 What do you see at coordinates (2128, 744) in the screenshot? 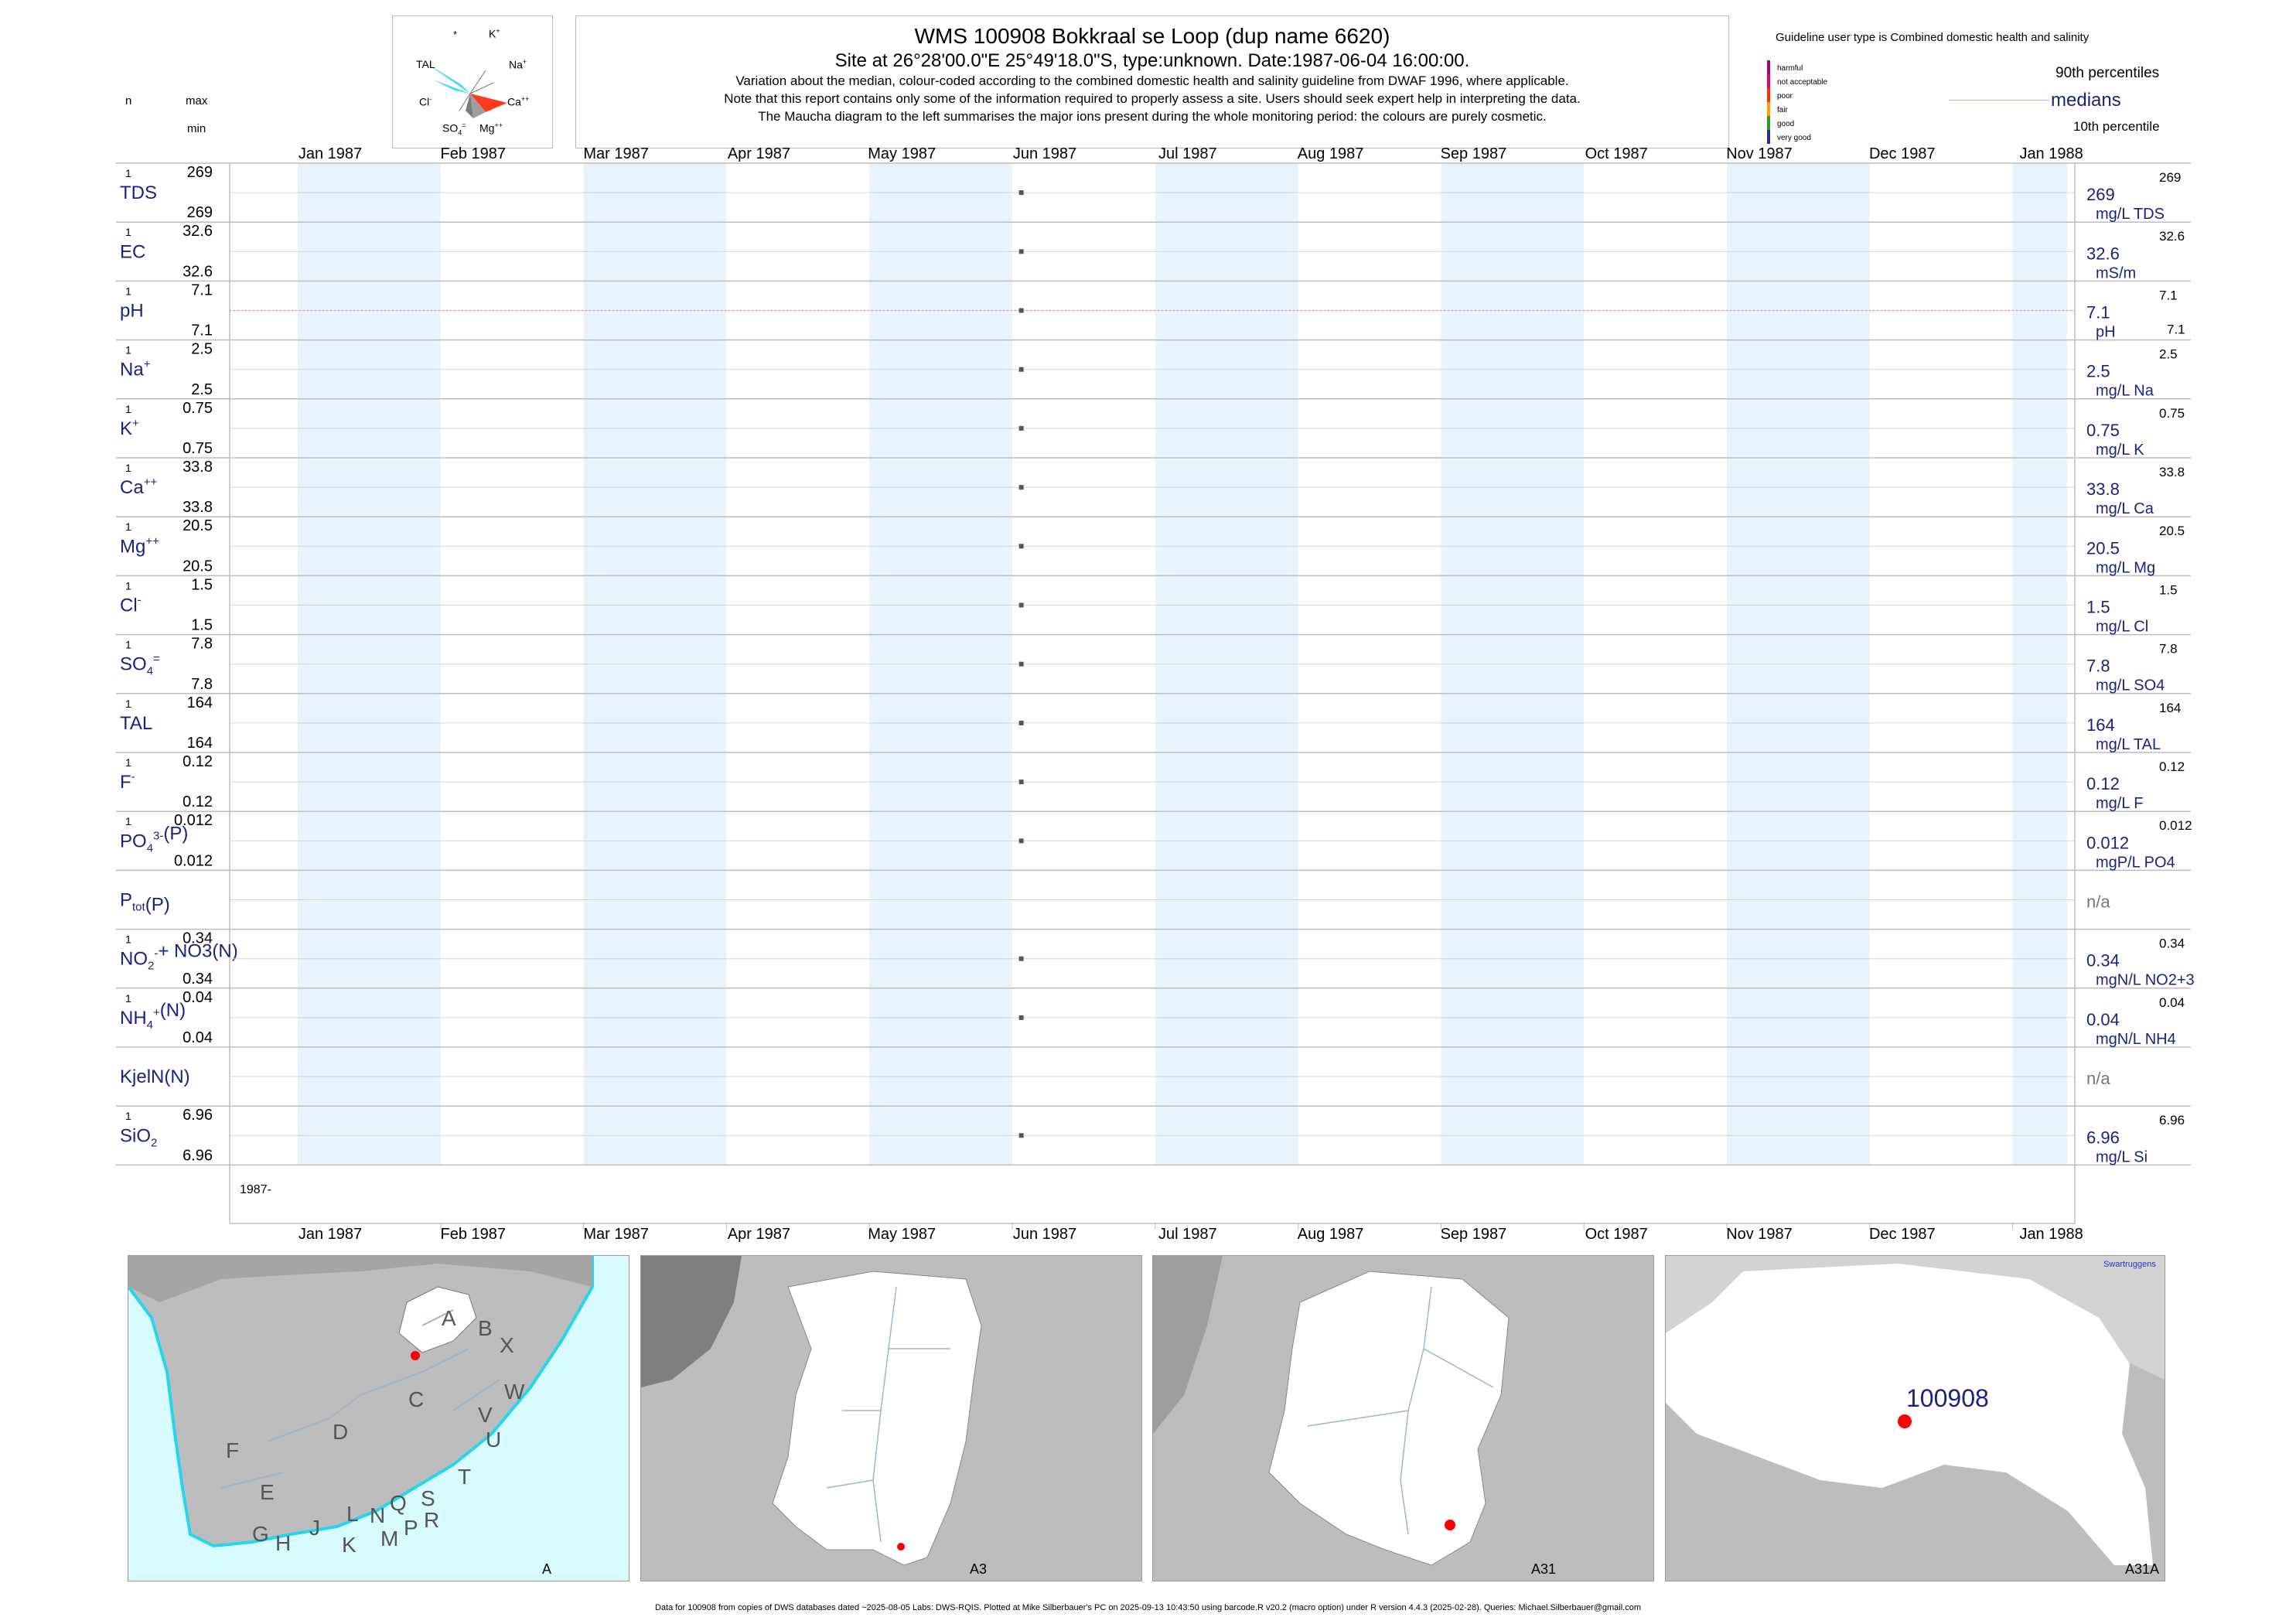
I see `unit-label: mg/L TAL` at bounding box center [2128, 744].